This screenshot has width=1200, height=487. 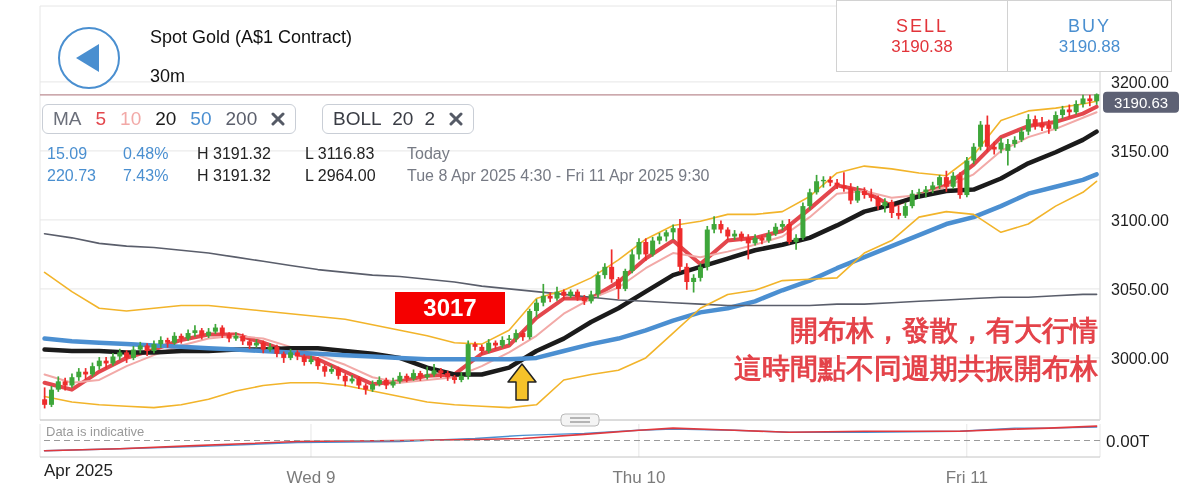 What do you see at coordinates (67, 119) in the screenshot?
I see `legend-title: MA` at bounding box center [67, 119].